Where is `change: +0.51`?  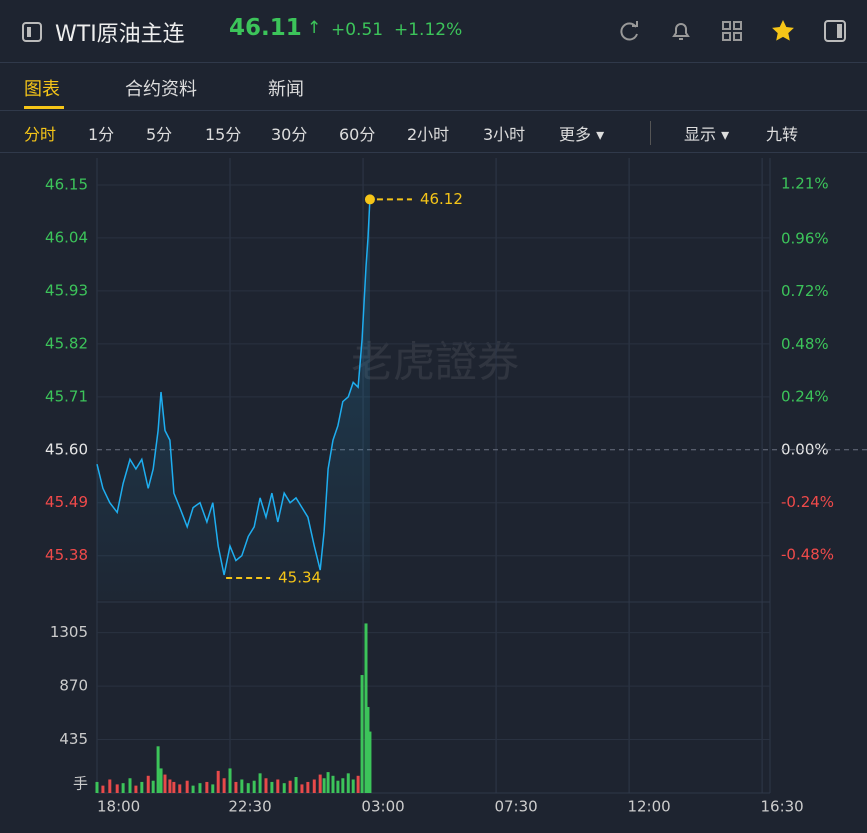
change: +0.51 is located at coordinates (357, 30).